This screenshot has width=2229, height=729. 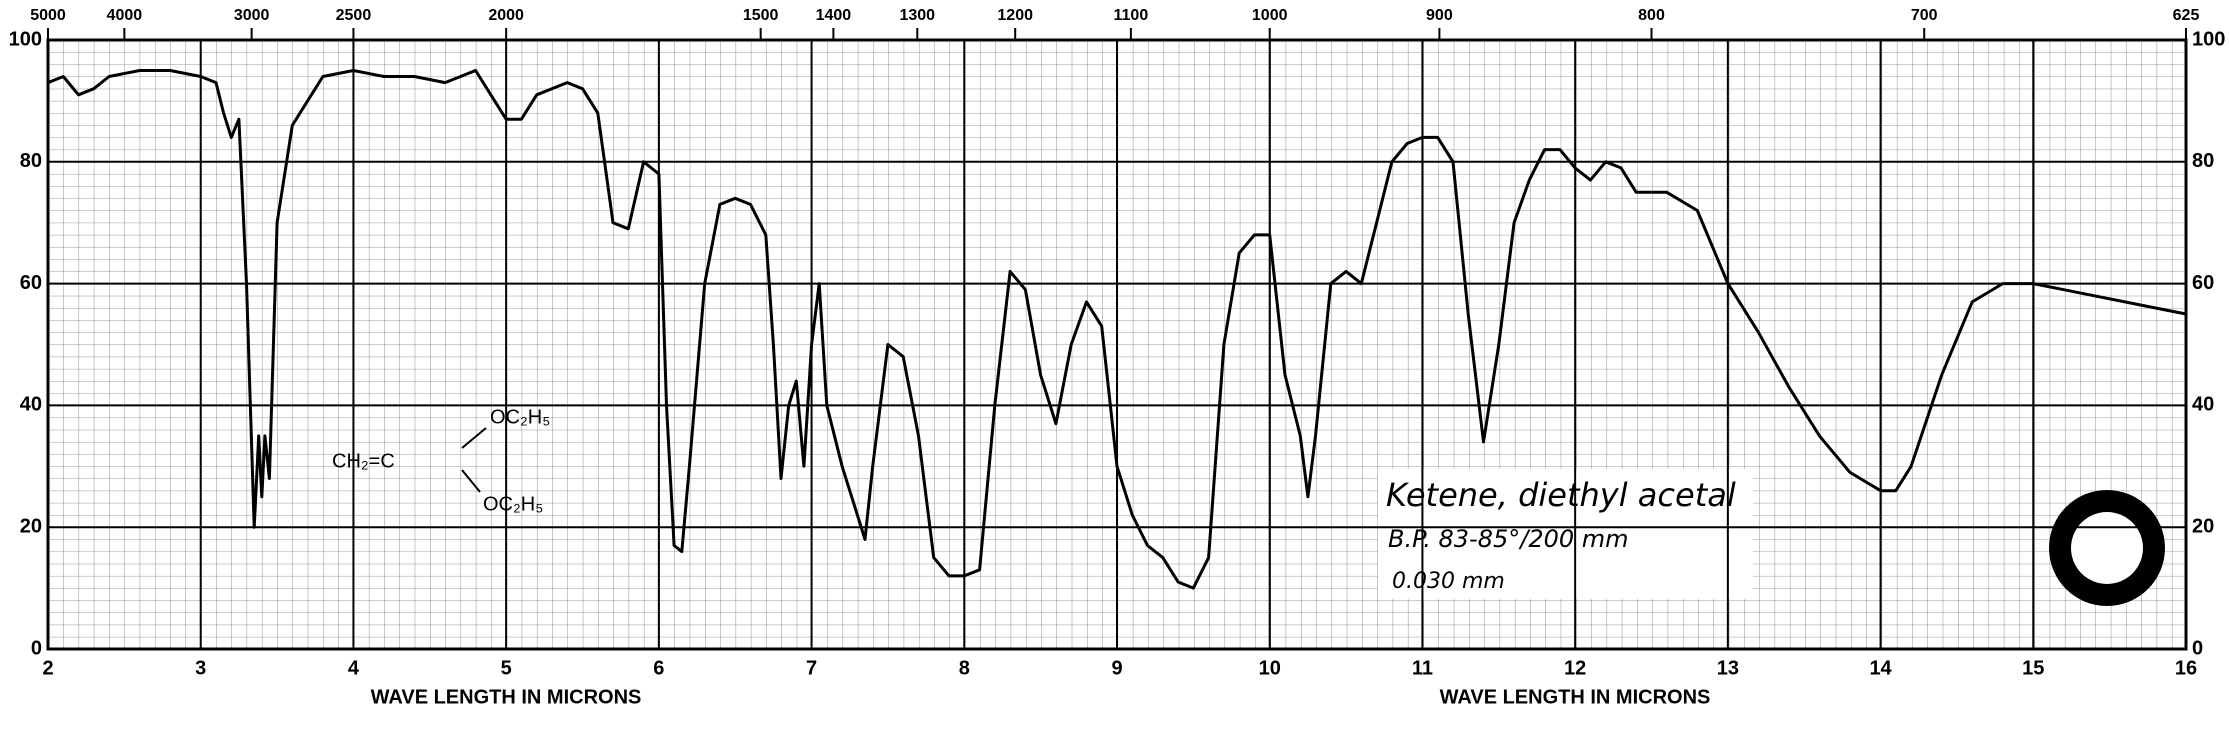 I want to click on top-tick-label: 2000, so click(x=506, y=15).